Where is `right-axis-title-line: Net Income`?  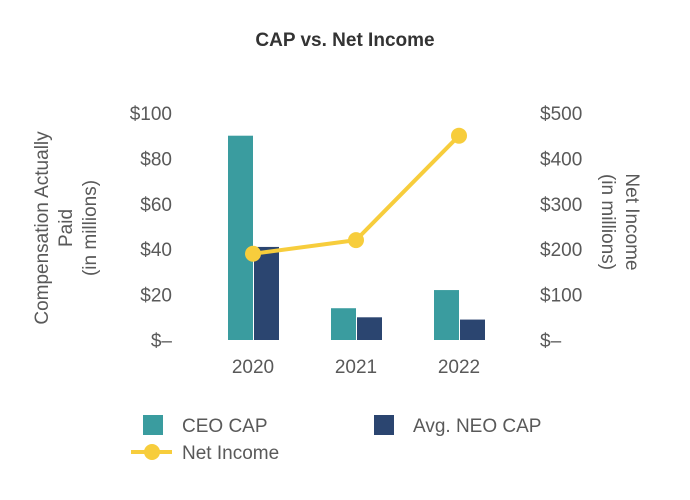
right-axis-title-line: Net Income is located at coordinates (631, 221).